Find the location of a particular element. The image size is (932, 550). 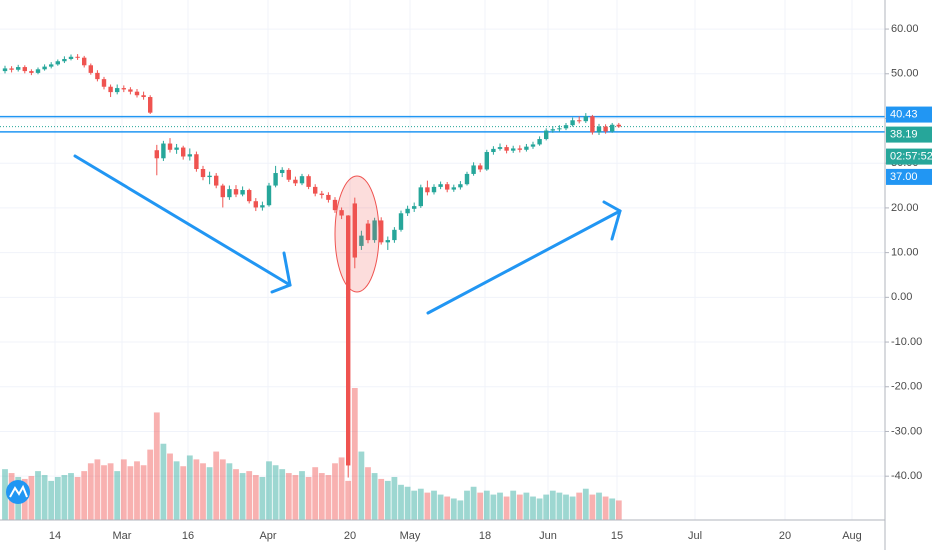

last-price-label-box is located at coordinates (909, 134).